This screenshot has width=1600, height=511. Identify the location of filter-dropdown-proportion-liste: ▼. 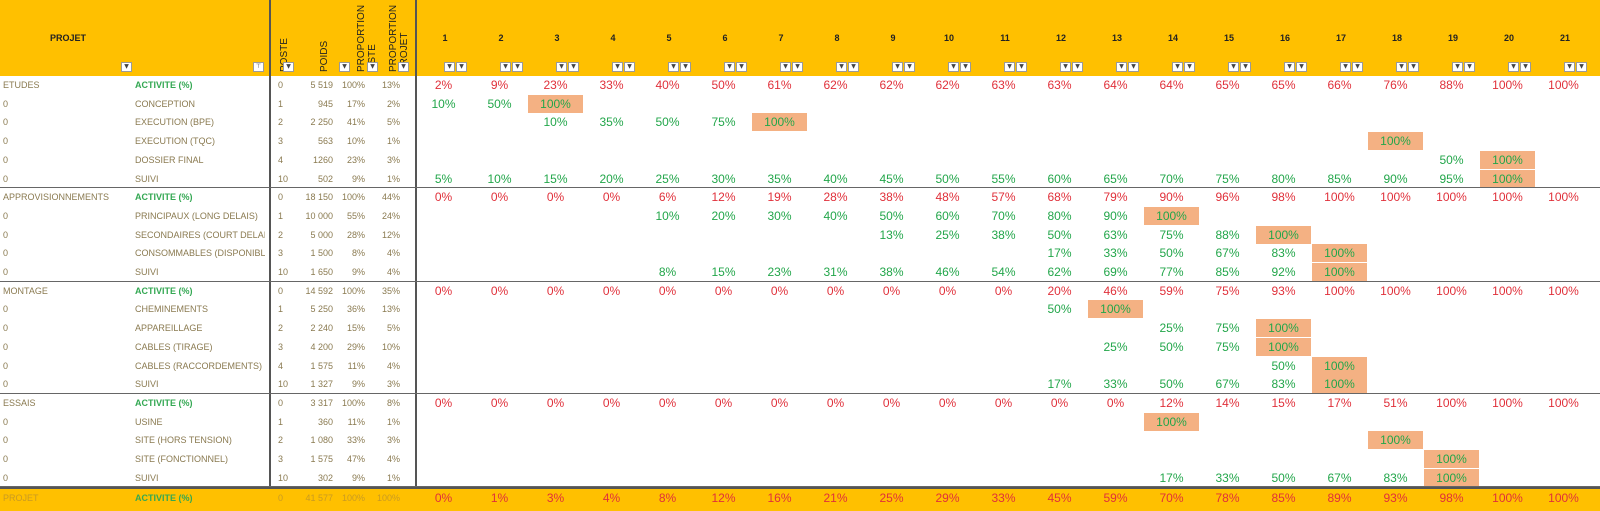
(372, 67).